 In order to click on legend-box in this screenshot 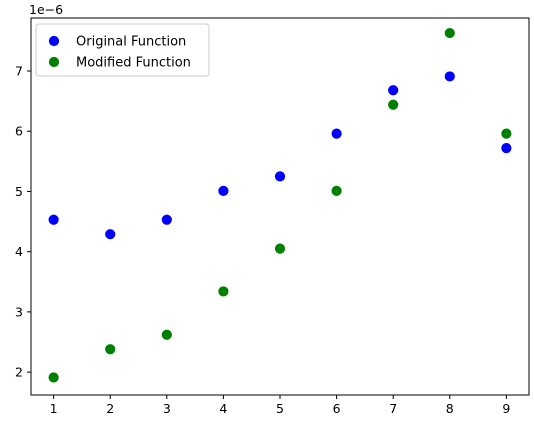, I will do `click(122, 50)`.